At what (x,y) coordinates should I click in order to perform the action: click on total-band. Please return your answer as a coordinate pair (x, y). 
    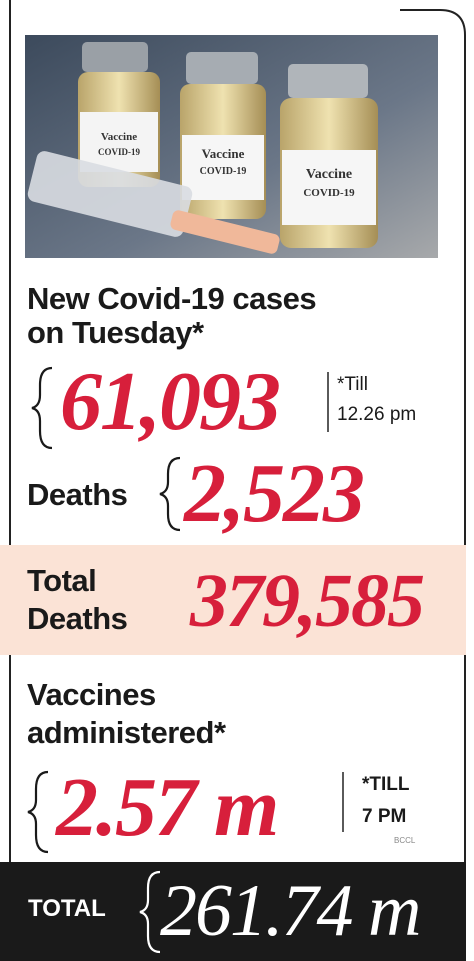
    Looking at the image, I should click on (233, 911).